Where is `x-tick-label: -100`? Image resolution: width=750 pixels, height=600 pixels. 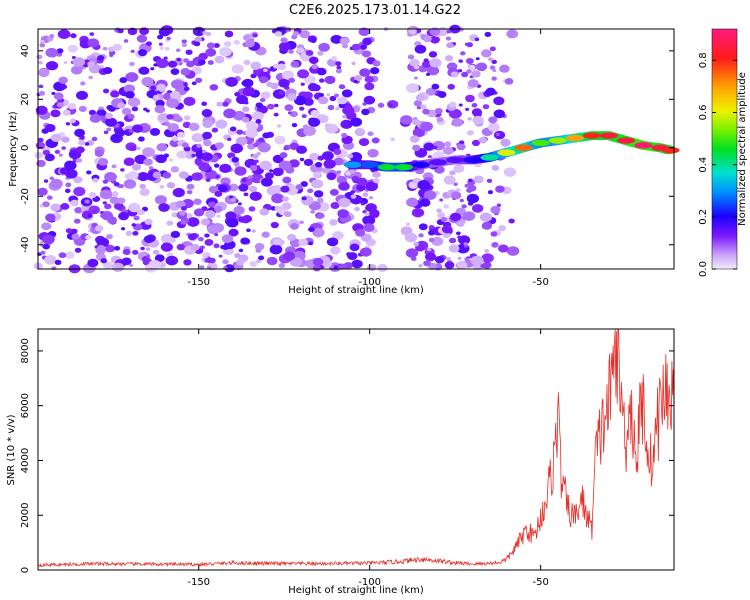
x-tick-label: -100 is located at coordinates (369, 582).